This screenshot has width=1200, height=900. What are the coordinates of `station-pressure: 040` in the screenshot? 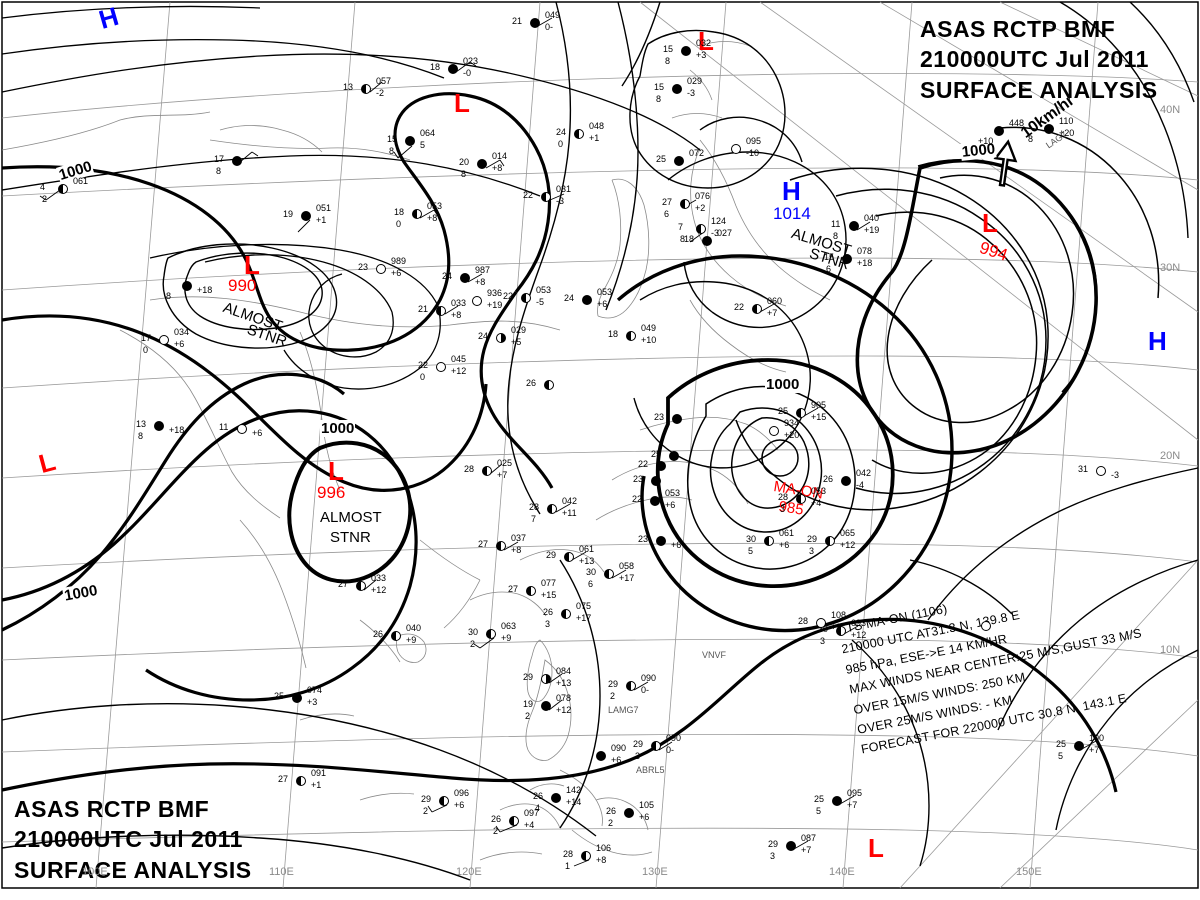 It's located at (414, 628).